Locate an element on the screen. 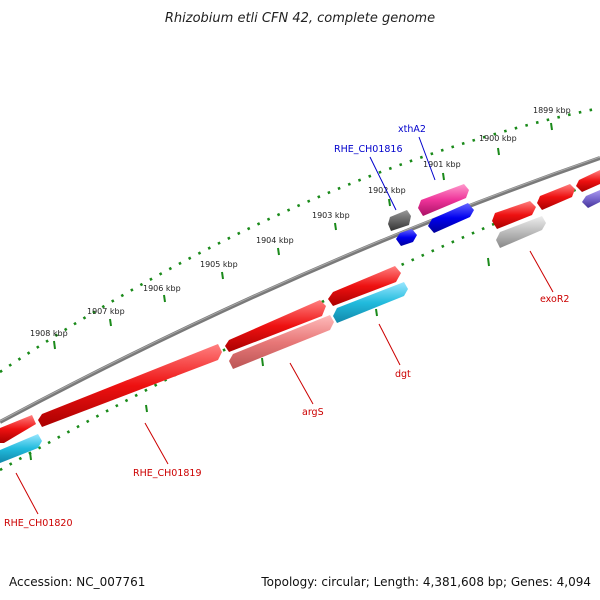 This screenshot has height=600, width=600. map-title: Rhizobium etli CFN 42, complete genome is located at coordinates (300, 18).